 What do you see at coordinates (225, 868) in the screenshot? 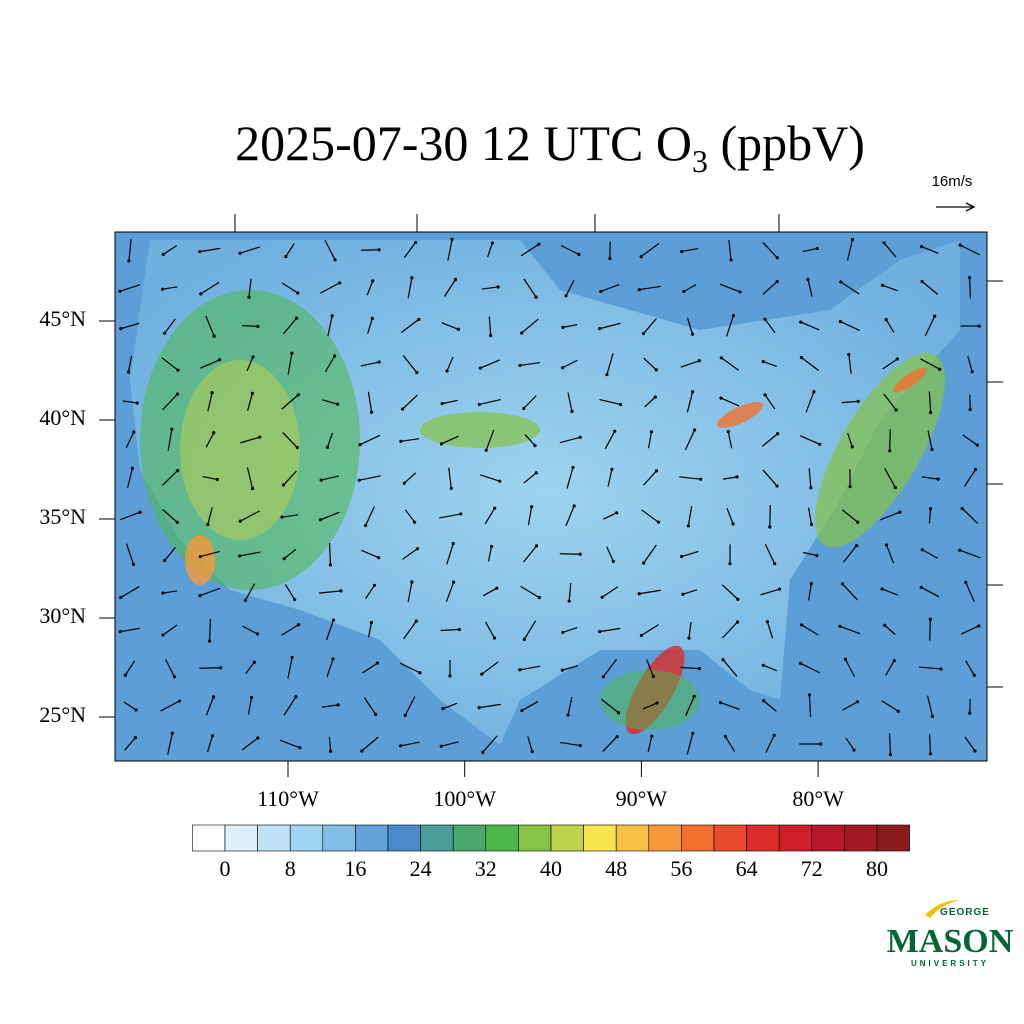
I see `colorbar-label: 0` at bounding box center [225, 868].